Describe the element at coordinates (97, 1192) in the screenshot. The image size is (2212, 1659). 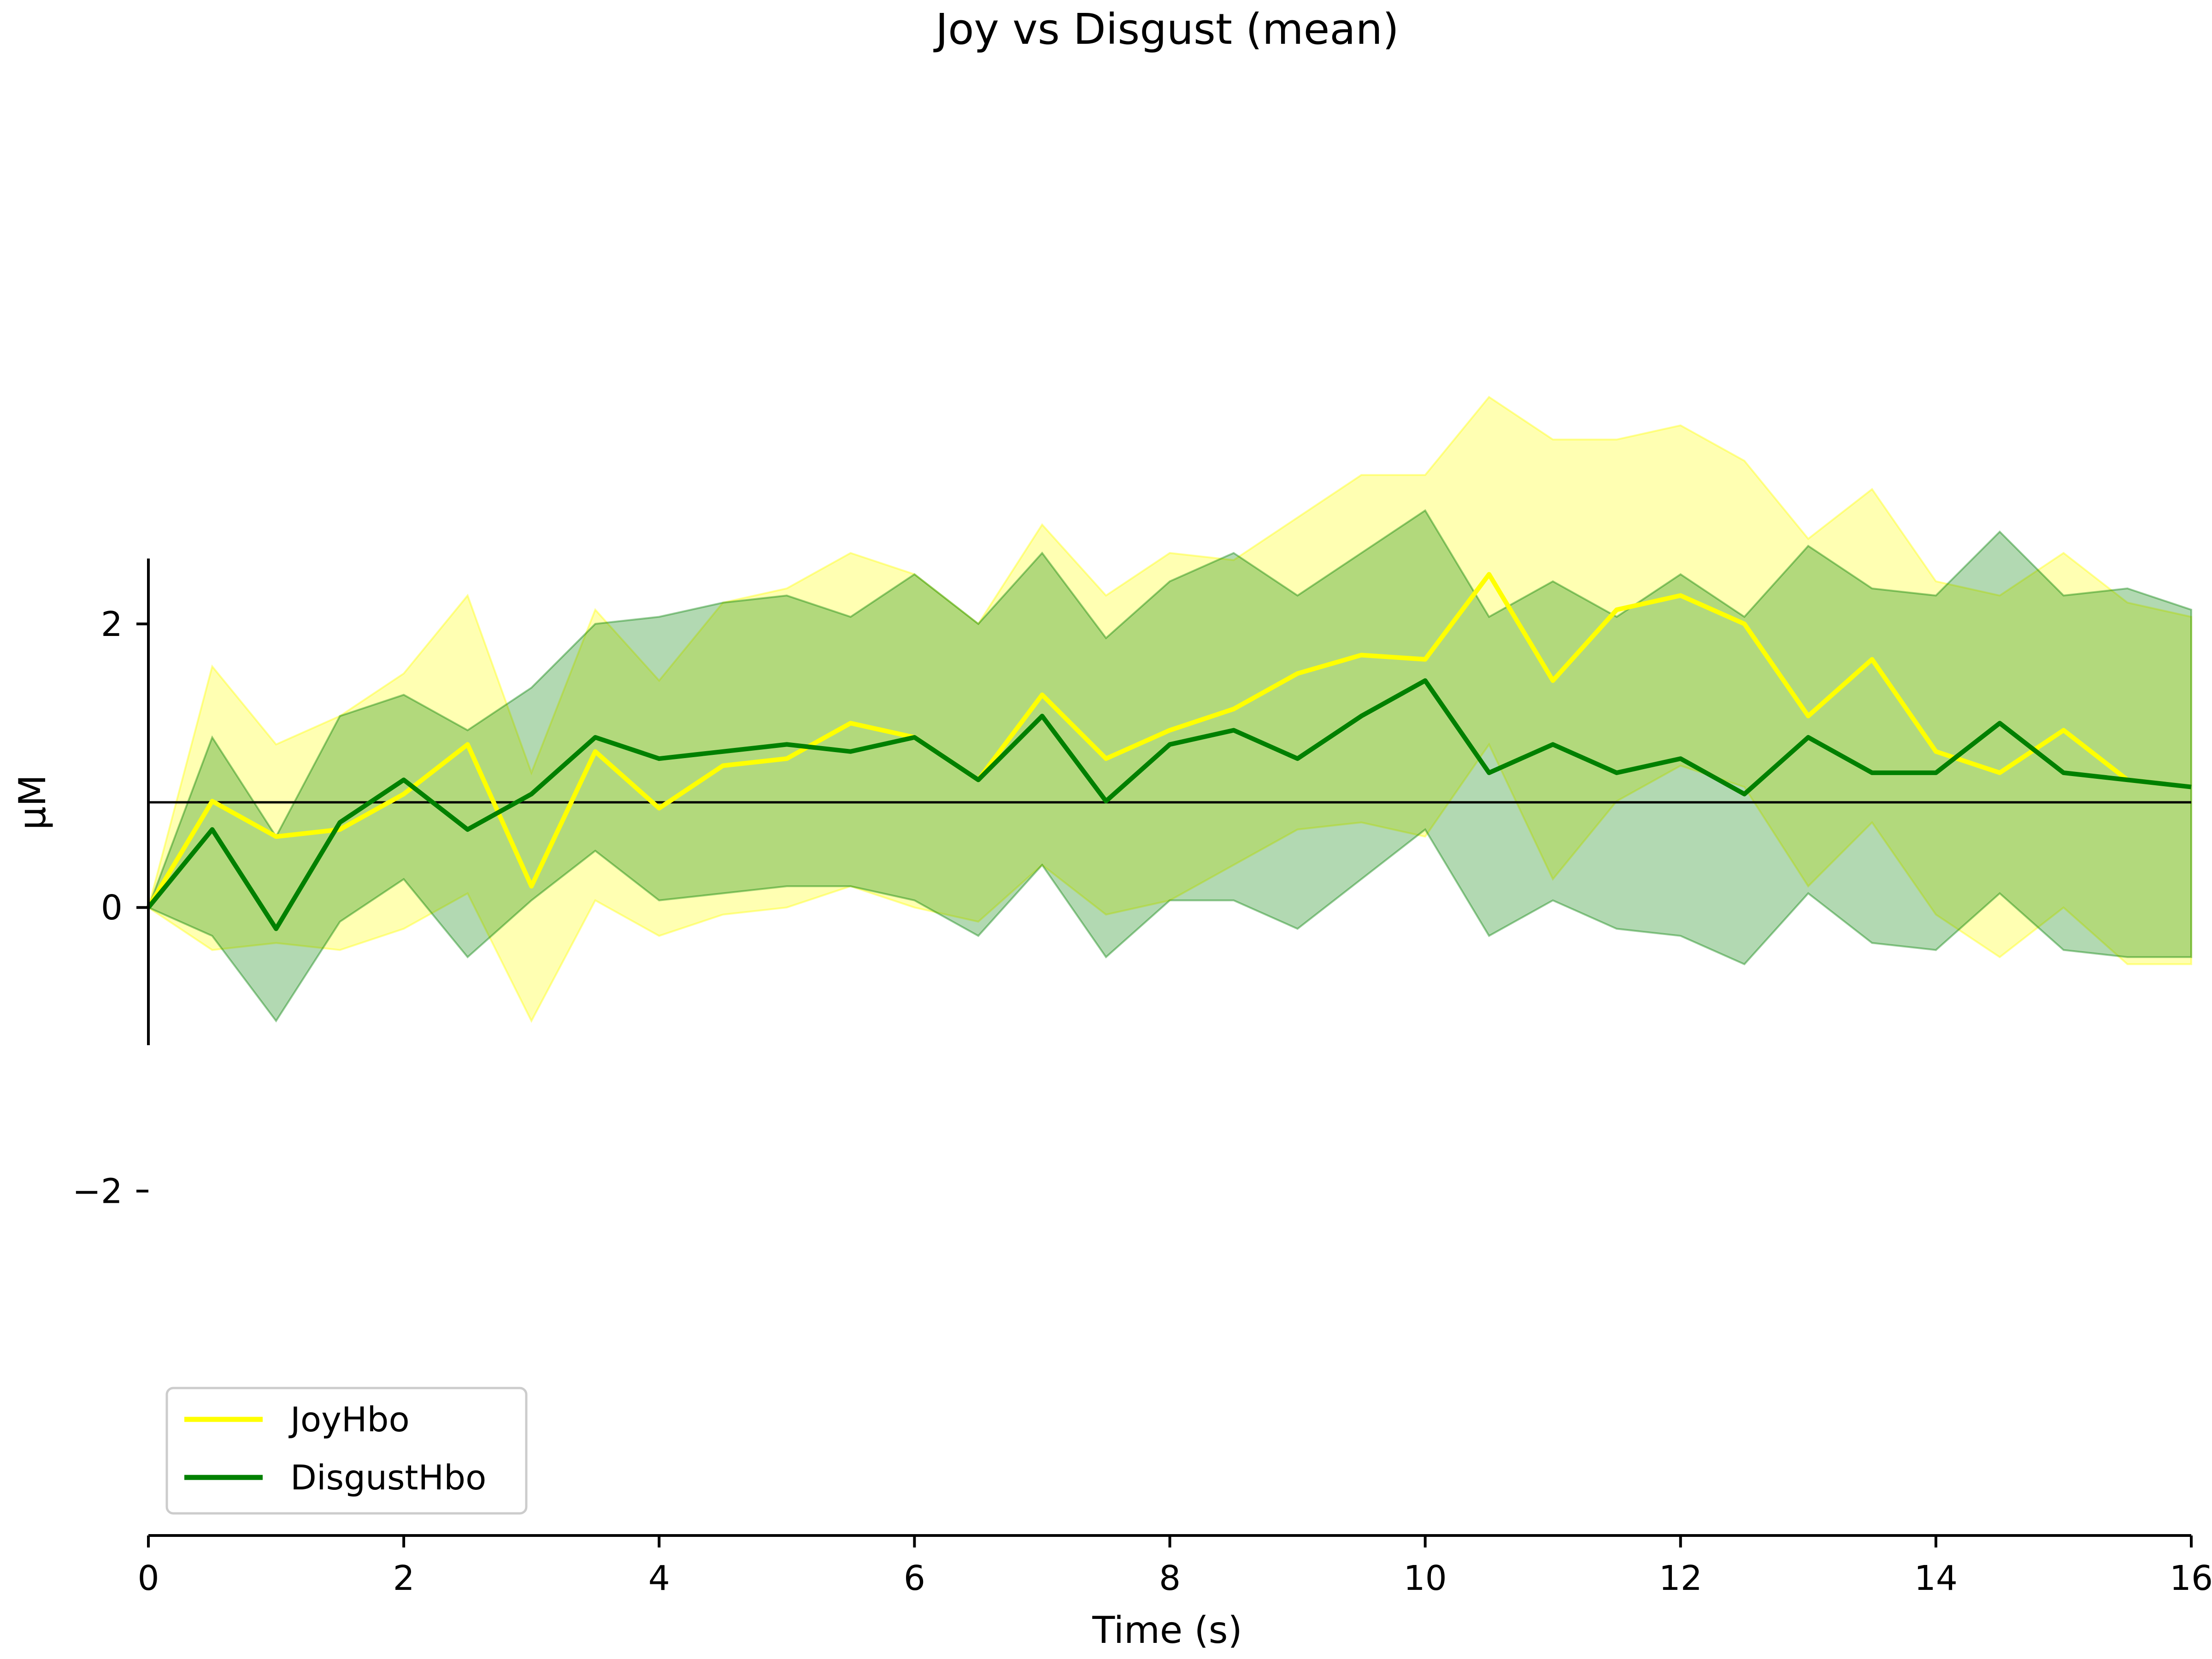
I see `y-tick-label: −2` at that location.